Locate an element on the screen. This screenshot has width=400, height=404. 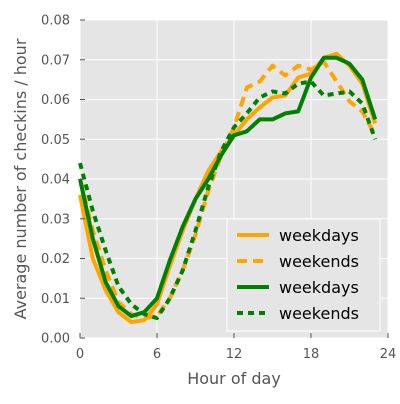
x-tick-label: 0 is located at coordinates (80, 354).